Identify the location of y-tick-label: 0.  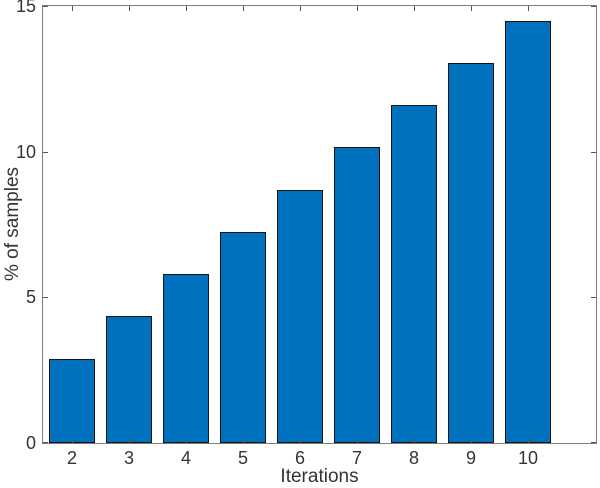
(30, 443).